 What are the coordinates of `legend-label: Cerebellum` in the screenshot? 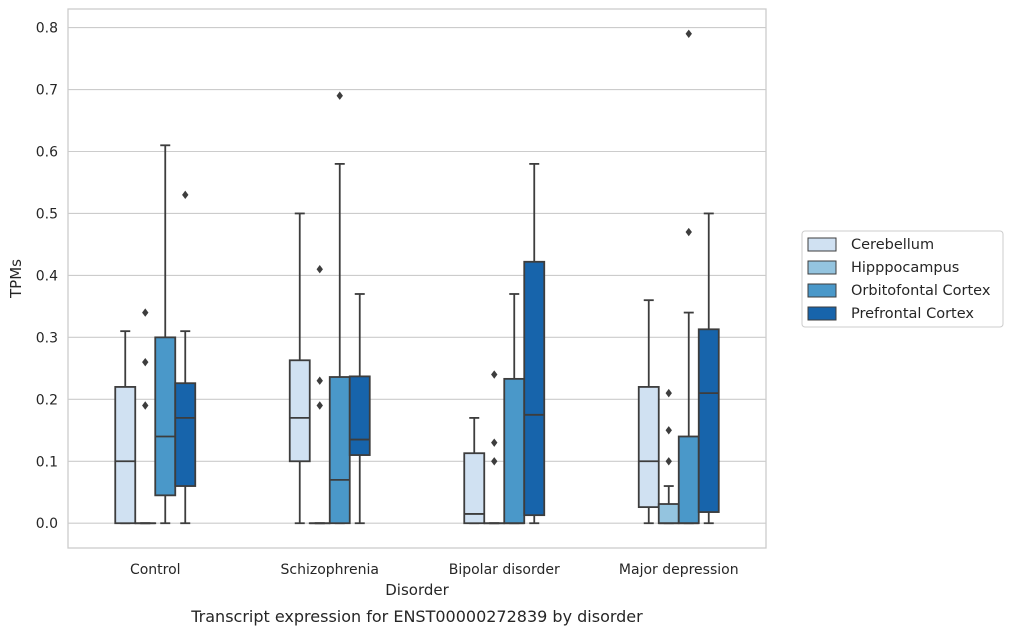 It's located at (892, 245).